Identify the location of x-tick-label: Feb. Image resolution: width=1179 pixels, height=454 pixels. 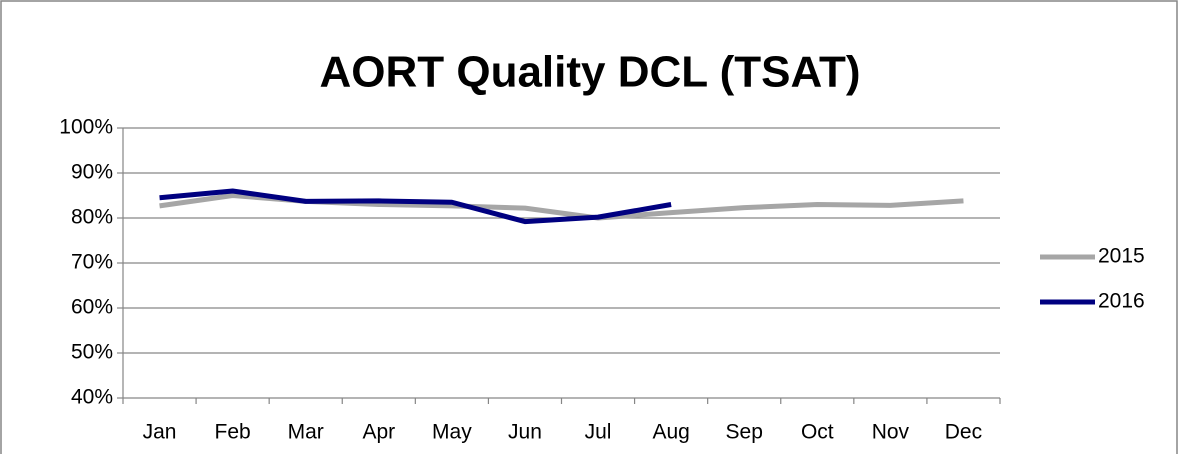
(233, 432).